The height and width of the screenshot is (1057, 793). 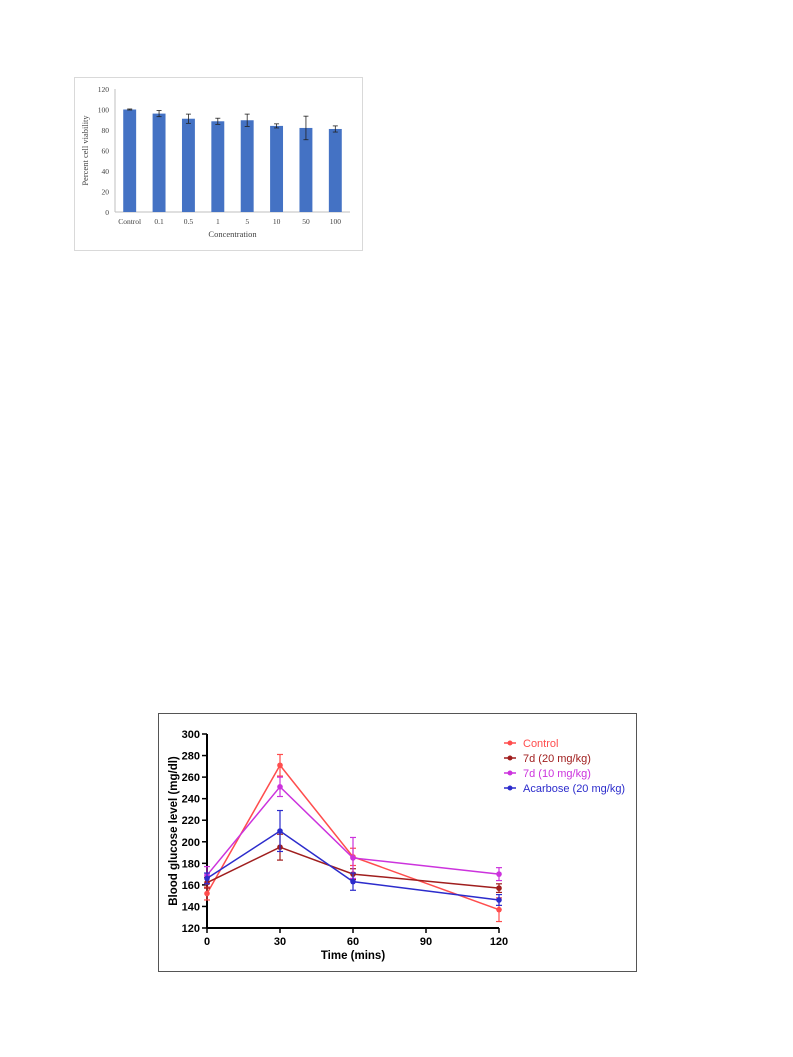 I want to click on x-tick-label: 50, so click(x=306, y=221).